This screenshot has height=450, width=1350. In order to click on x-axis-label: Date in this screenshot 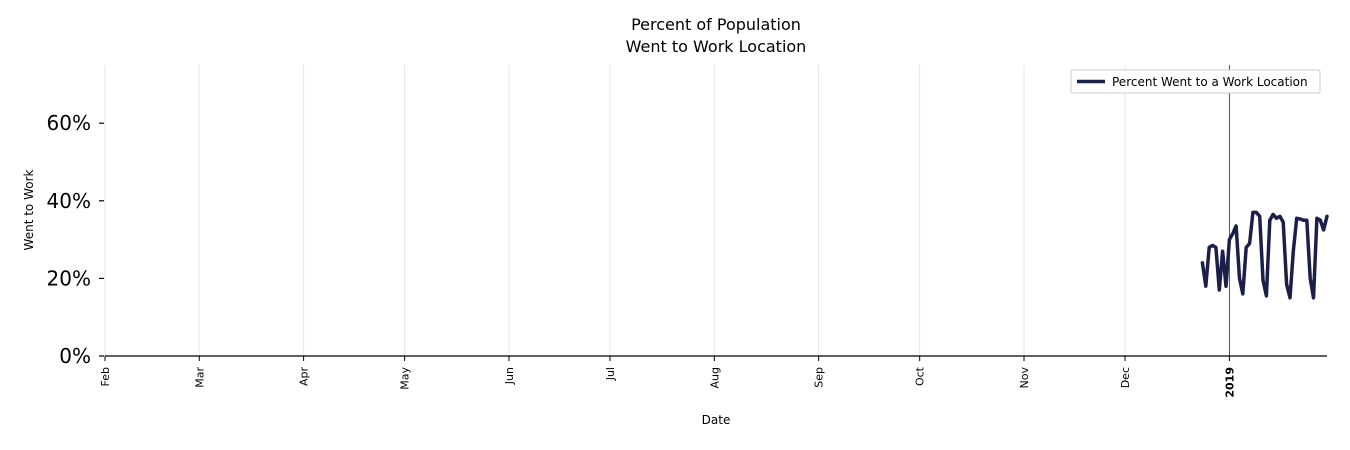, I will do `click(716, 420)`.